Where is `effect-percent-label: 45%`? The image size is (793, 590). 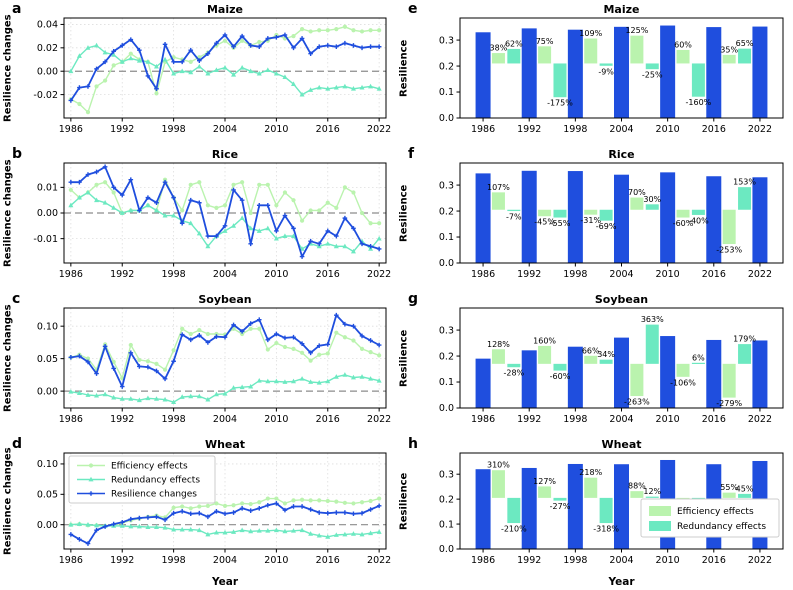
effect-percent-label: 45% is located at coordinates (745, 488).